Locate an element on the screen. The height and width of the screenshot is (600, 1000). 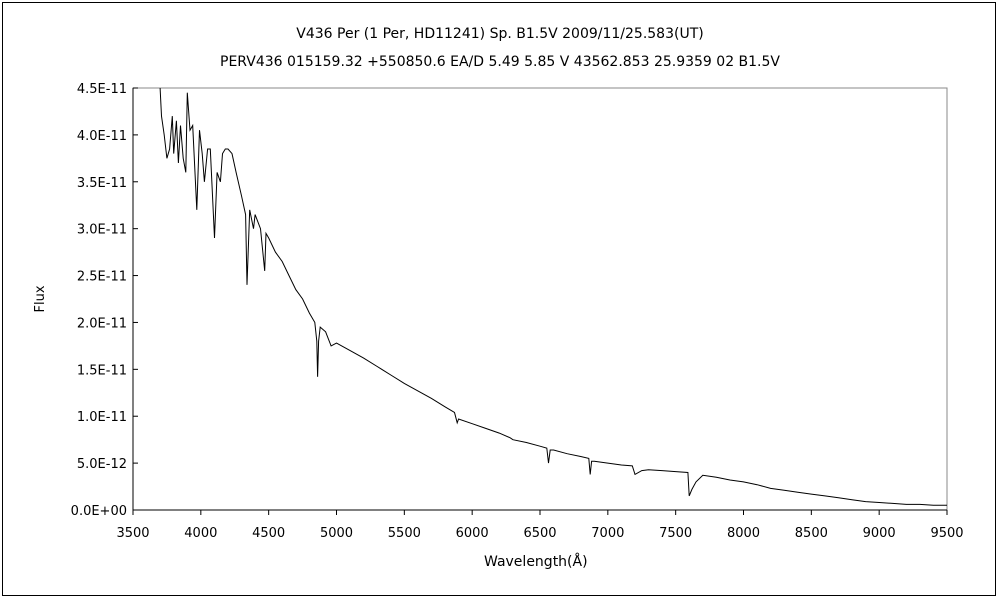
x-tick-label: 5000 is located at coordinates (336, 533).